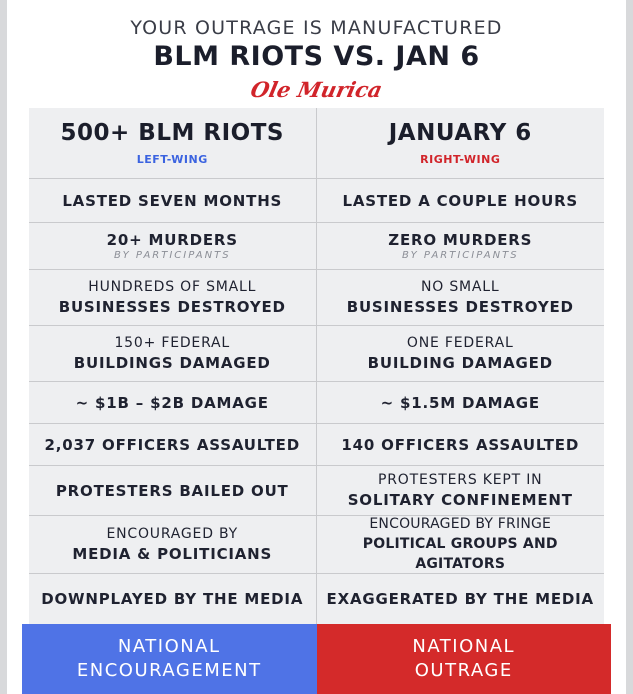 The image size is (633, 694). I want to click on cell-line: BUILDING DAMAGED, so click(460, 363).